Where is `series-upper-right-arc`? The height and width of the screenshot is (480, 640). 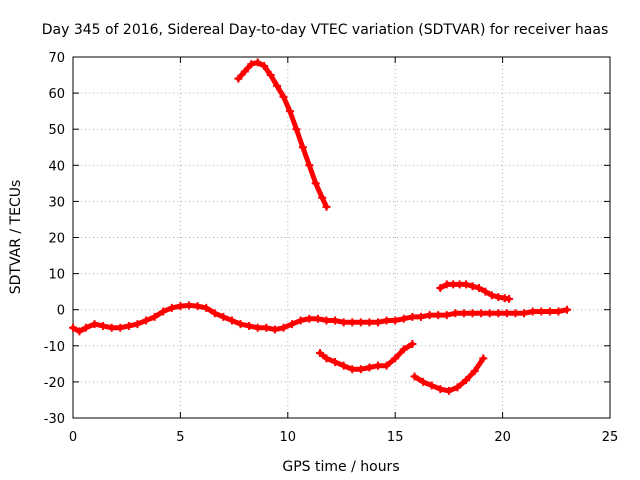 series-upper-right-arc is located at coordinates (475, 291).